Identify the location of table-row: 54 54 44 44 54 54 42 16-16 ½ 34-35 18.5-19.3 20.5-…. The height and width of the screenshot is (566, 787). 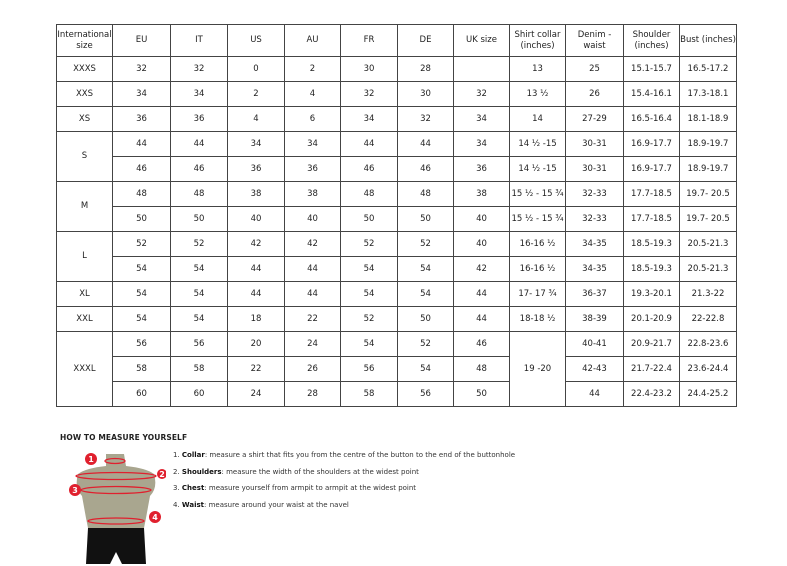
(397, 269).